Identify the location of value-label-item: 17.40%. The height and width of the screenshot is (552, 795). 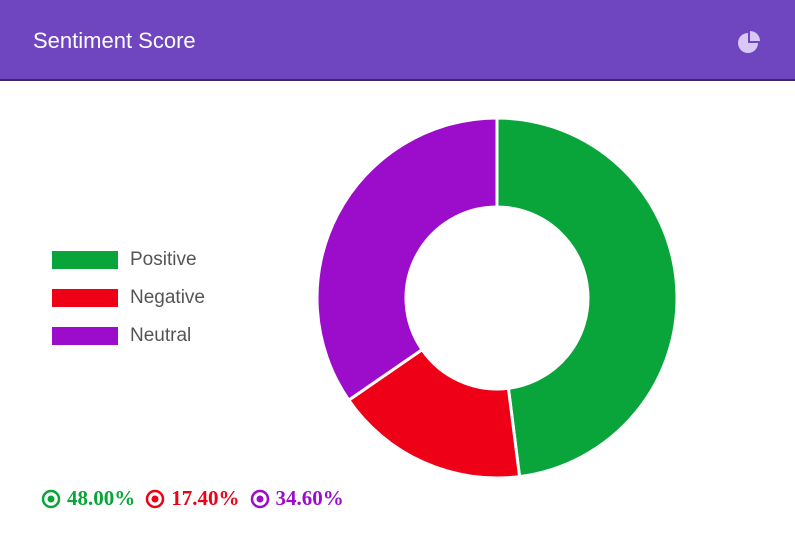
(192, 498).